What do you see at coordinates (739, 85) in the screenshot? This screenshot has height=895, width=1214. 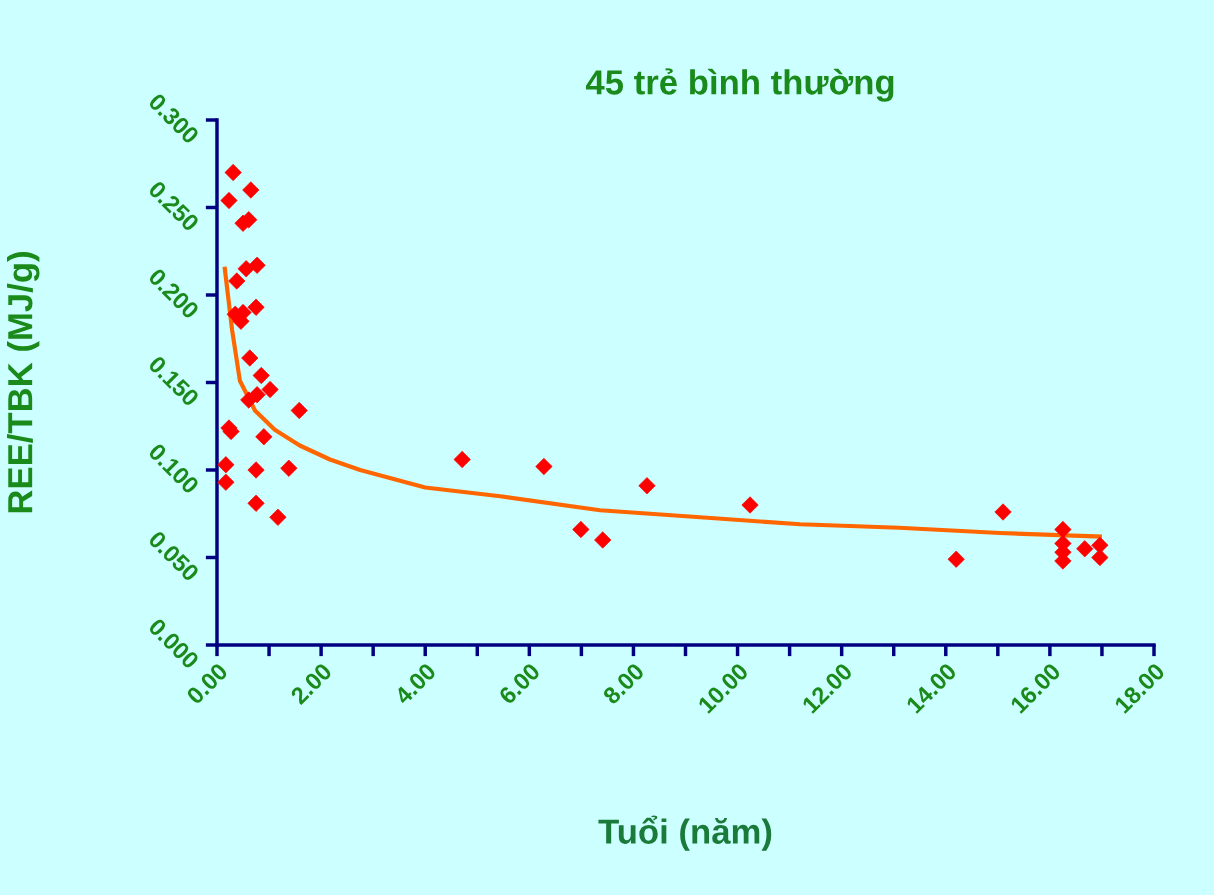 I see `chart-title: 45 trẻ bình thường` at bounding box center [739, 85].